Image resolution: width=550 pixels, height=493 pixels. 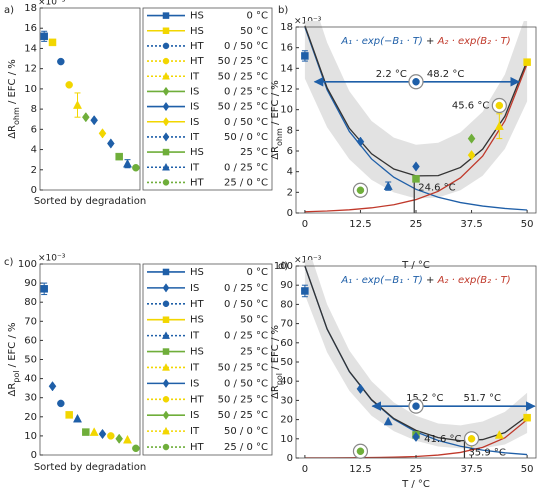 I want to click on legend-name: HS, so click(x=197, y=152).